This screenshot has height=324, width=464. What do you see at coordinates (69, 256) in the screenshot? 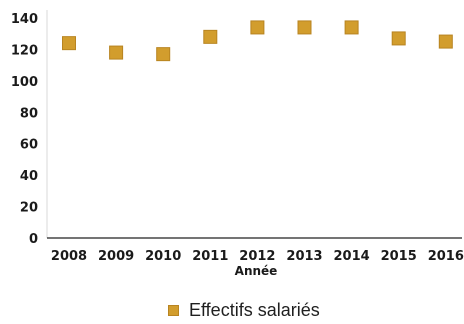
I see `x-tick-label: 2008` at bounding box center [69, 256].